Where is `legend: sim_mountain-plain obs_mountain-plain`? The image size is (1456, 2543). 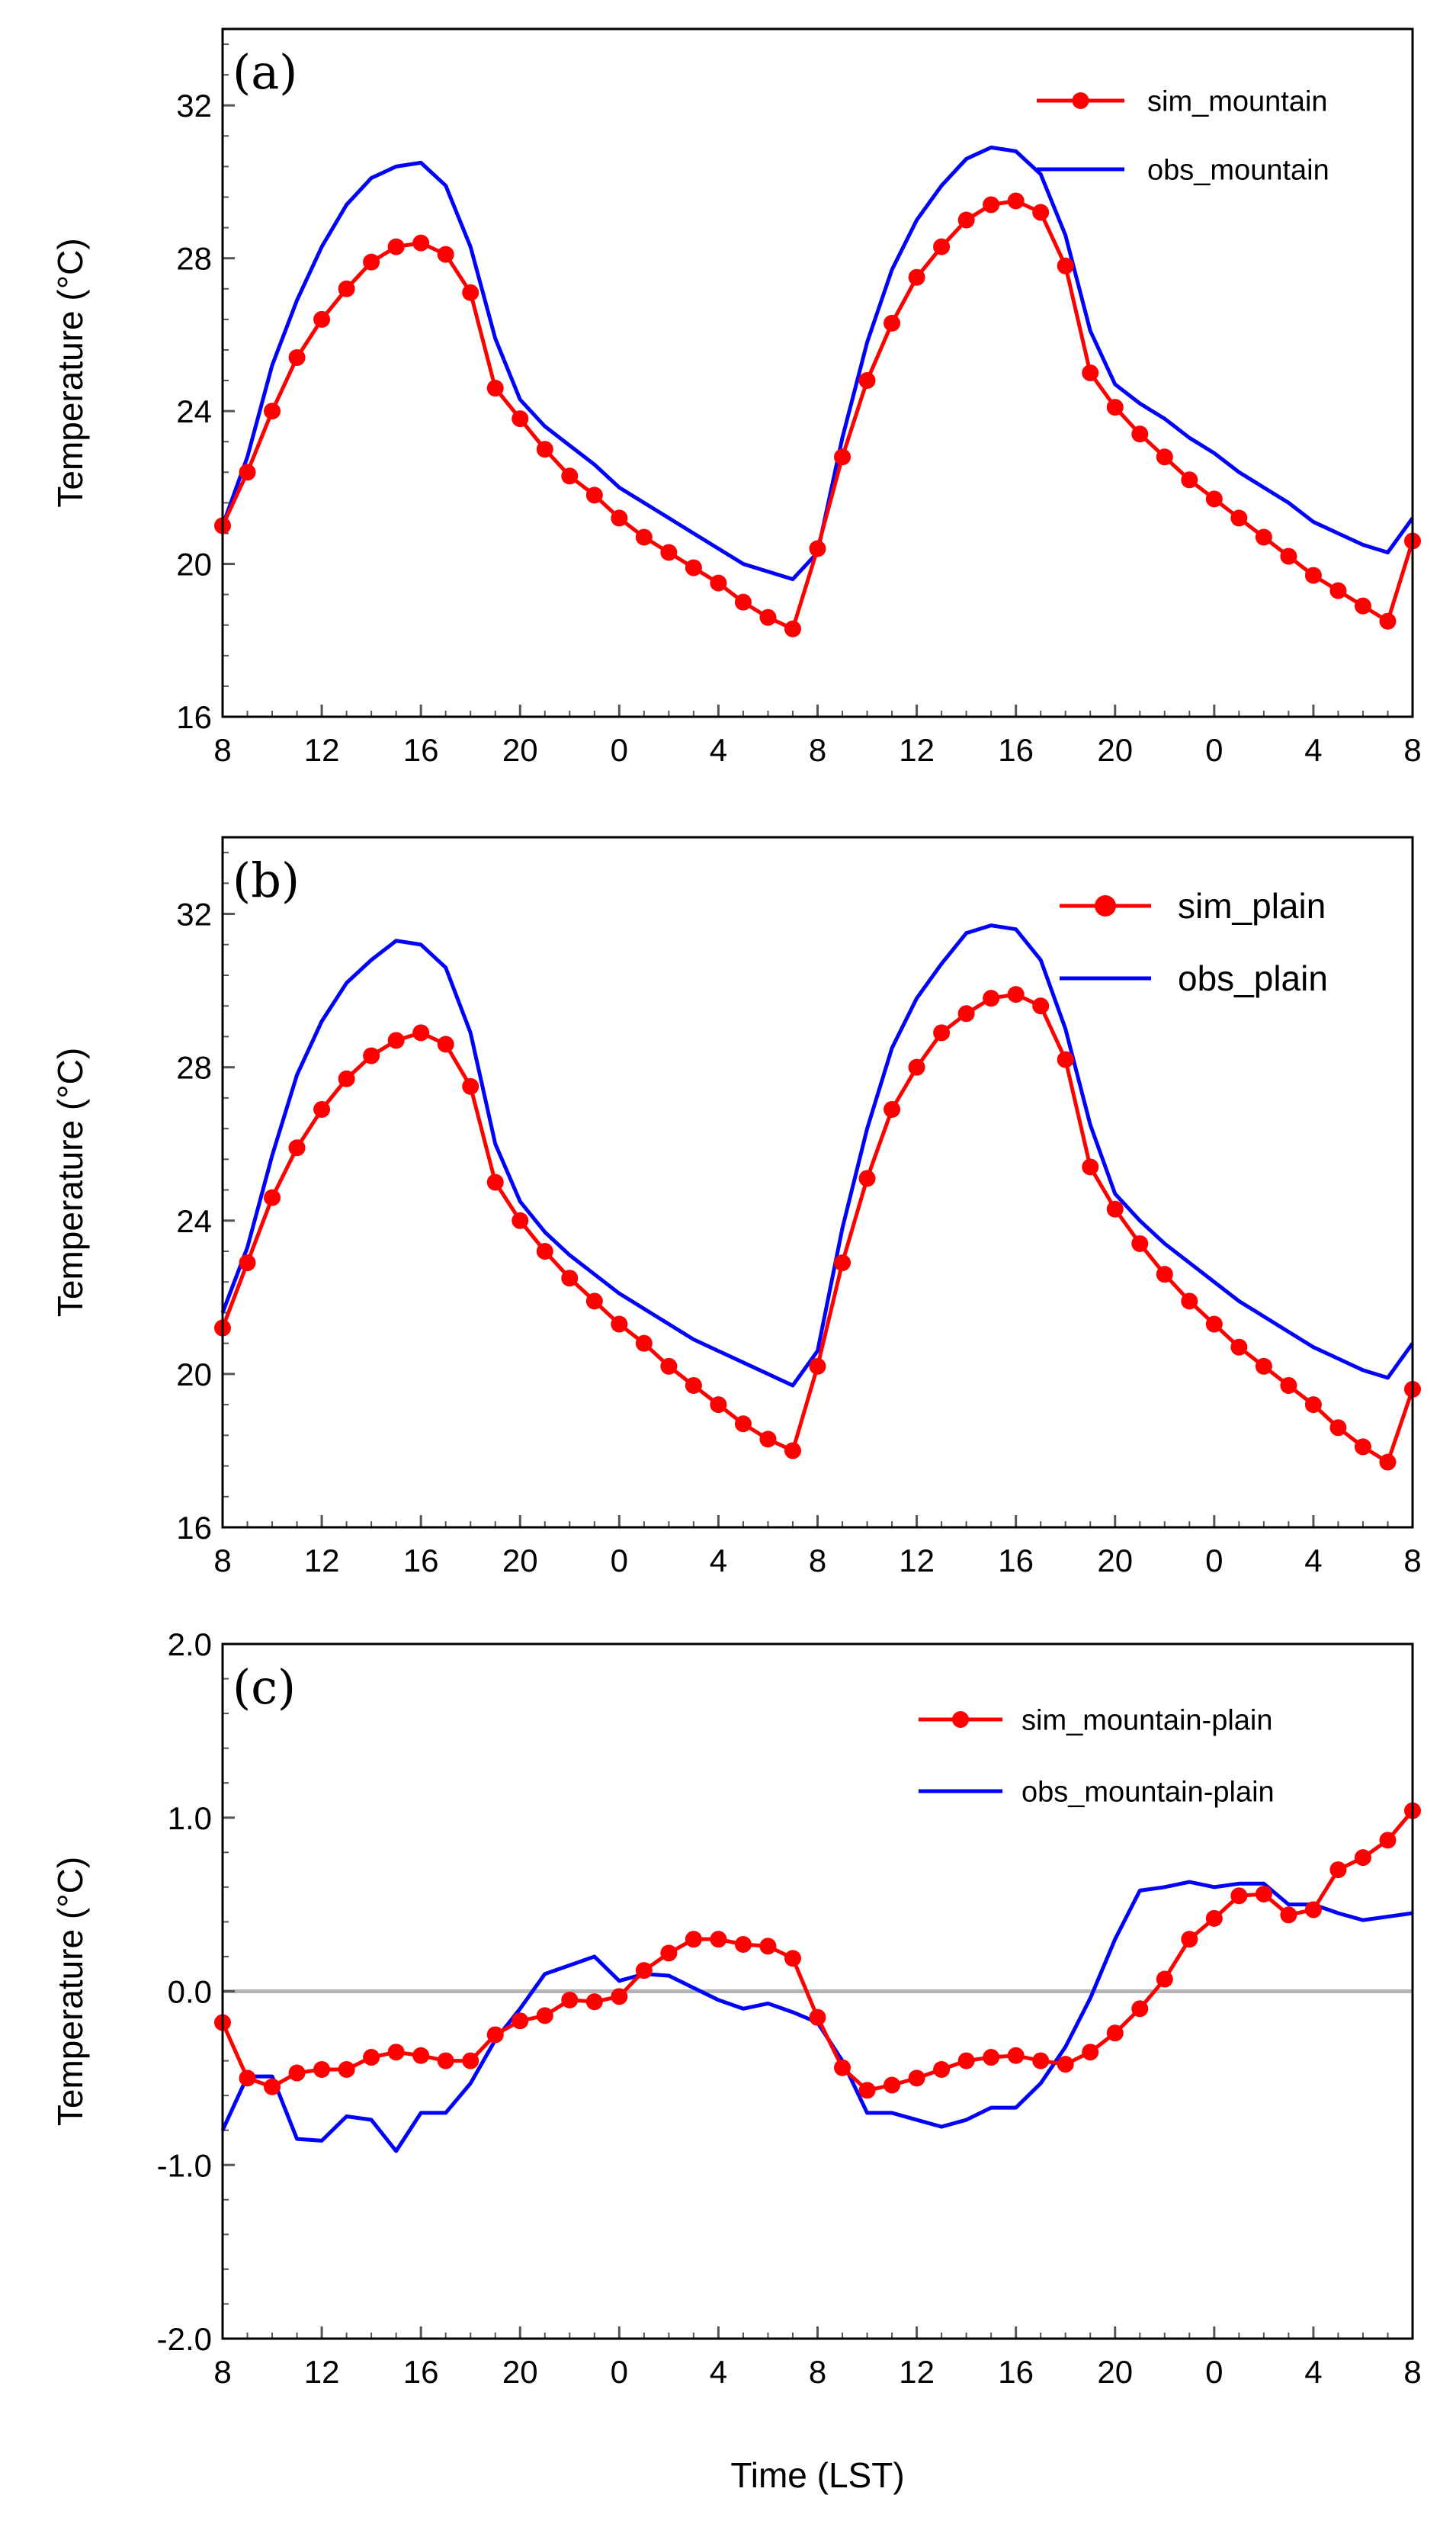 legend: sim_mountain-plain obs_mountain-plain is located at coordinates (1097, 1756).